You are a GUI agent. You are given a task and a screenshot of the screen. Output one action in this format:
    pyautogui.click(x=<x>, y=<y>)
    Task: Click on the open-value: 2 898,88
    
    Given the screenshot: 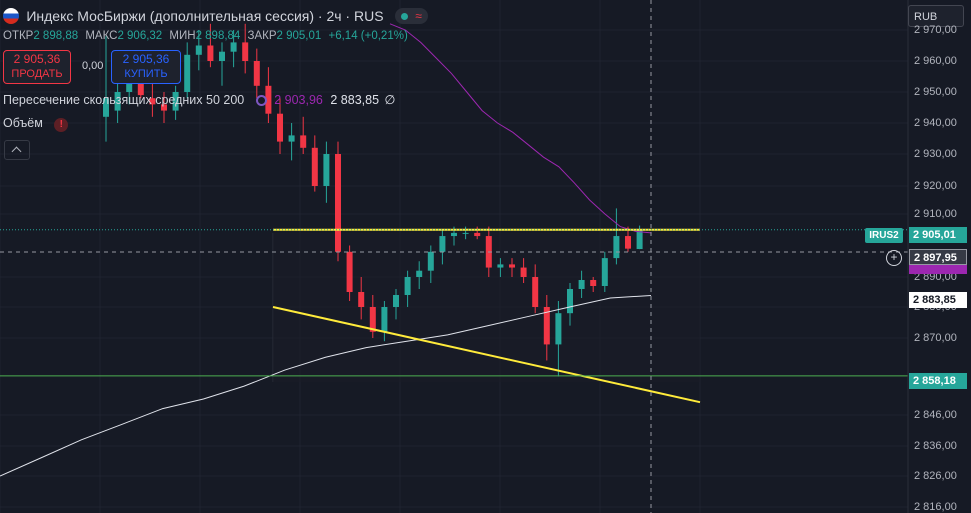 What is the action you would take?
    pyautogui.click(x=56, y=36)
    